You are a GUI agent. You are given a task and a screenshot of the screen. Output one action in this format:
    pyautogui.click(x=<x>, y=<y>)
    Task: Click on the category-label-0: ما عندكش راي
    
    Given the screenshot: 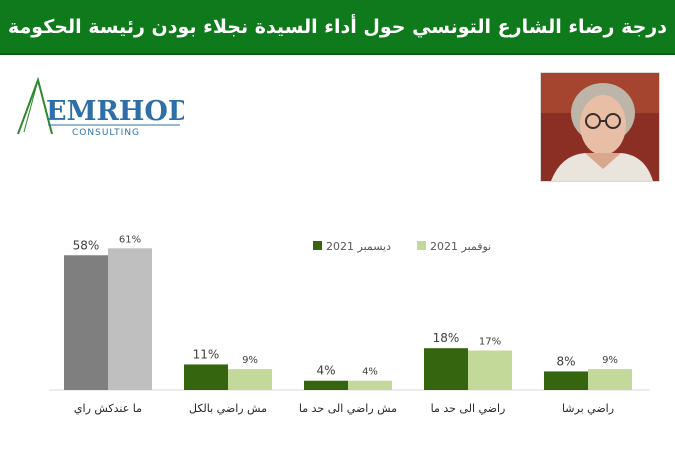 What is the action you would take?
    pyautogui.click(x=108, y=408)
    